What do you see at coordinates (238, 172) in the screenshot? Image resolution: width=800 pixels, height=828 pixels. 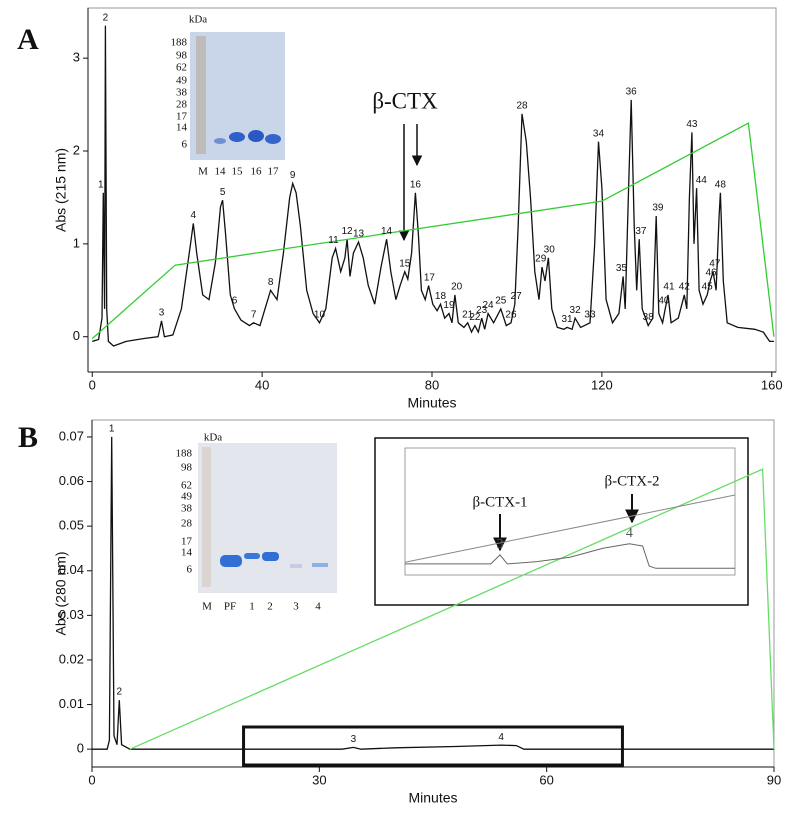 I see `gel-lane: 15` at bounding box center [238, 172].